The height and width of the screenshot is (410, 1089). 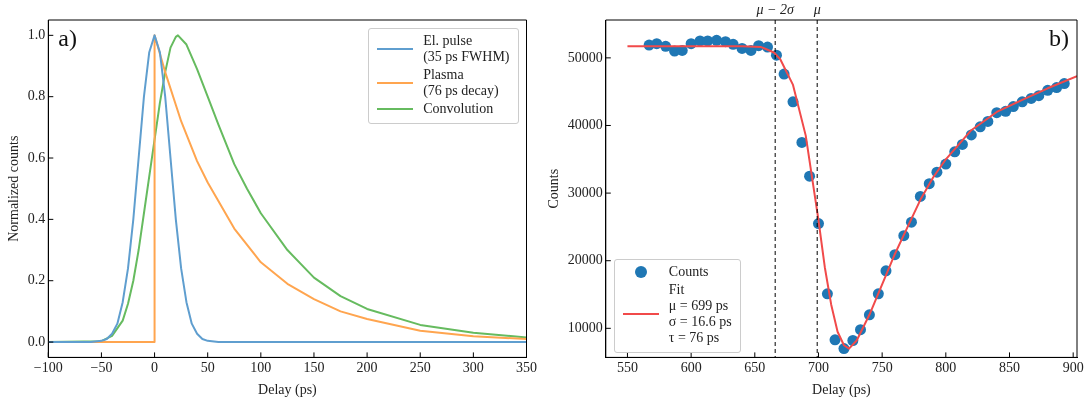 What do you see at coordinates (700, 314) in the screenshot?
I see `legend-label: Fit μ = 699 ps σ = 16.6 ps τ = 76 ps` at bounding box center [700, 314].